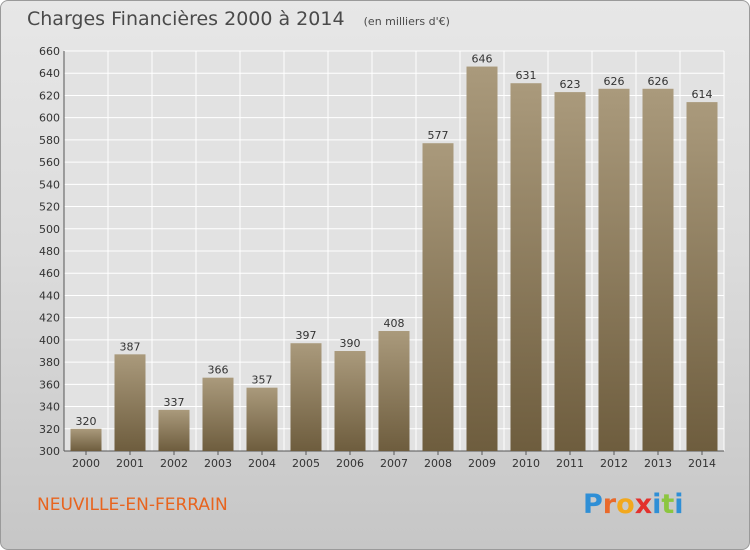 This screenshot has height=550, width=750. Describe the element at coordinates (49, 384) in the screenshot. I see `y-tick-label: 360` at that location.